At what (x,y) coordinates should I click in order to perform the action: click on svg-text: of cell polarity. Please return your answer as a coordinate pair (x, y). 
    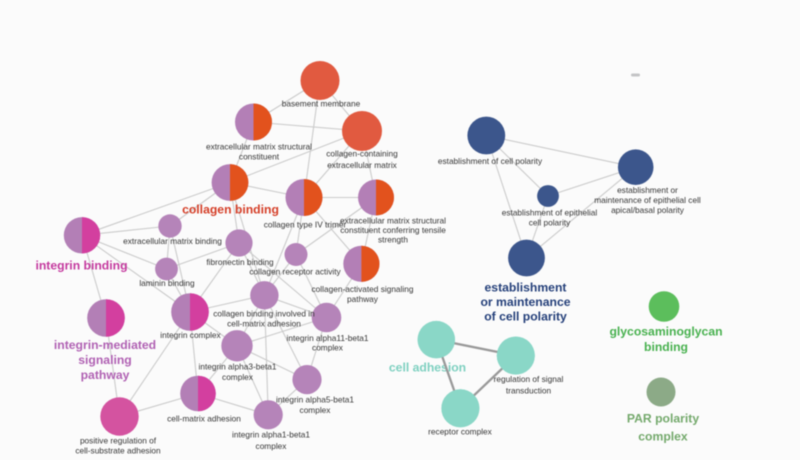
    Looking at the image, I should click on (525, 316).